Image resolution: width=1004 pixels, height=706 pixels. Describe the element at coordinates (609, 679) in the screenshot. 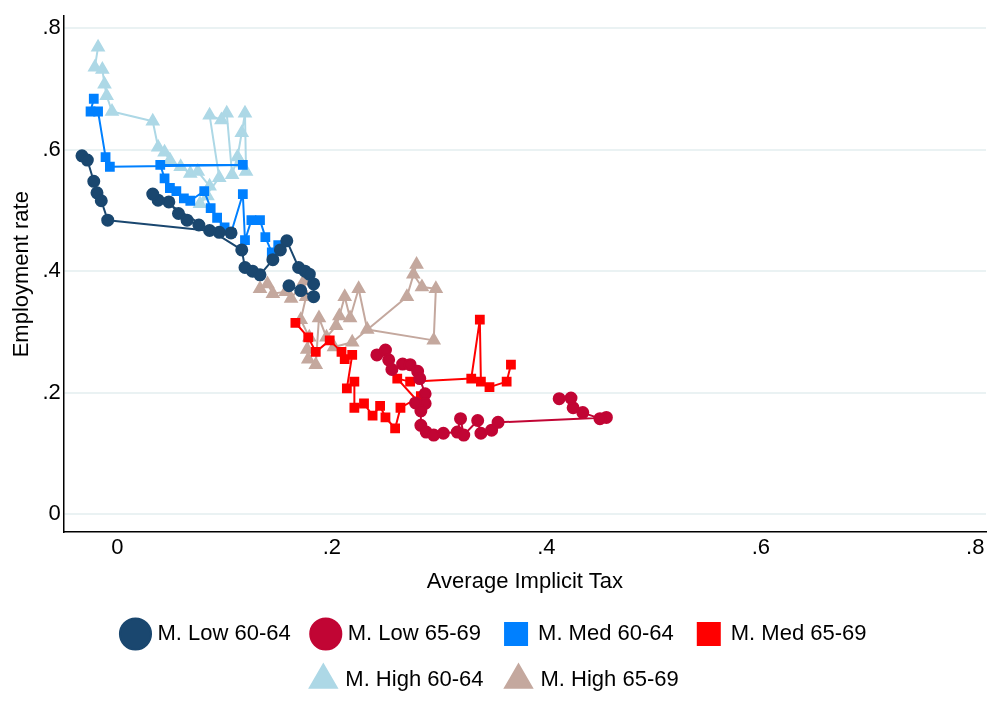

I see `legend-label: M. High 65-69` at that location.